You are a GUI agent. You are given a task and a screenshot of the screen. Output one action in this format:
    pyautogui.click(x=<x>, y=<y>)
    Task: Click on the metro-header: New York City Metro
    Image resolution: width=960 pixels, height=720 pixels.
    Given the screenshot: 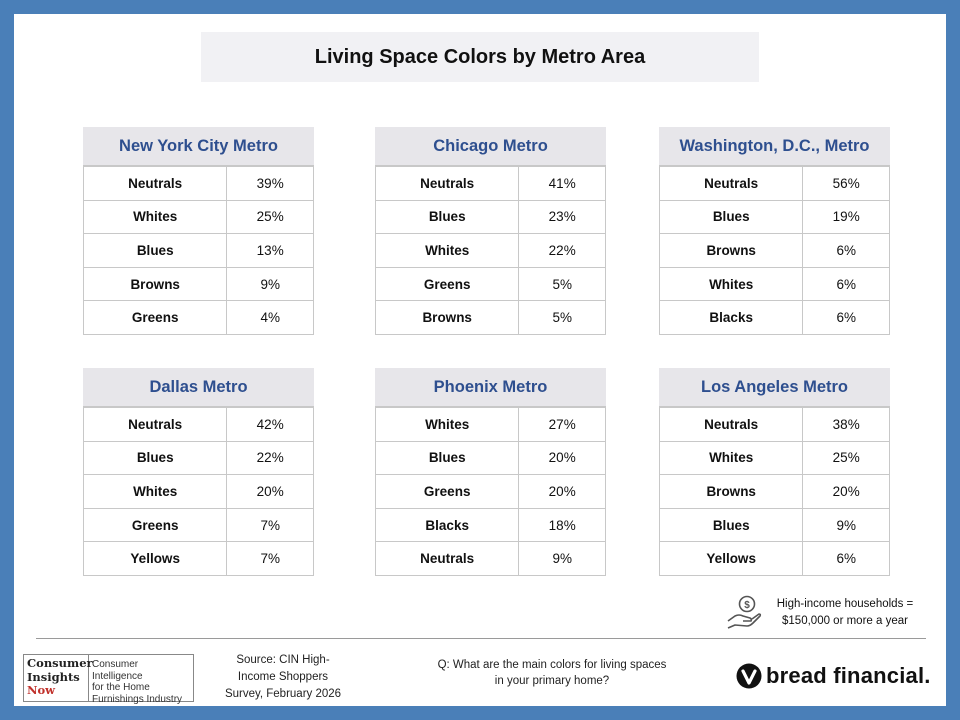 What is the action you would take?
    pyautogui.click(x=198, y=146)
    